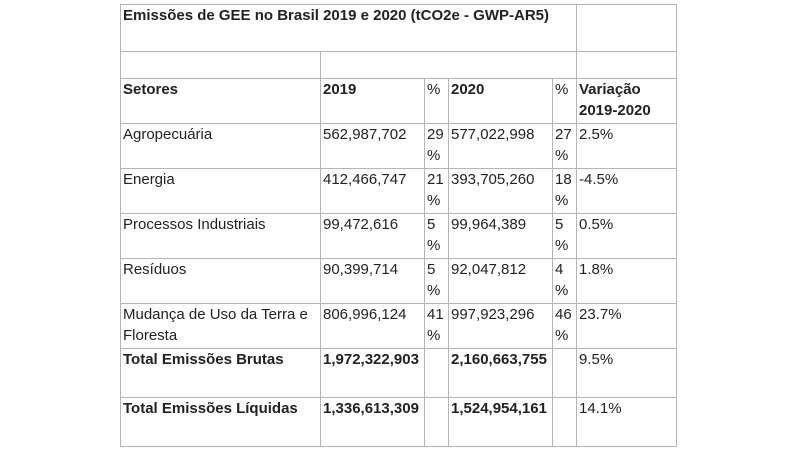  Describe the element at coordinates (564, 281) in the screenshot. I see `pct-2020-cell: 4%` at that location.